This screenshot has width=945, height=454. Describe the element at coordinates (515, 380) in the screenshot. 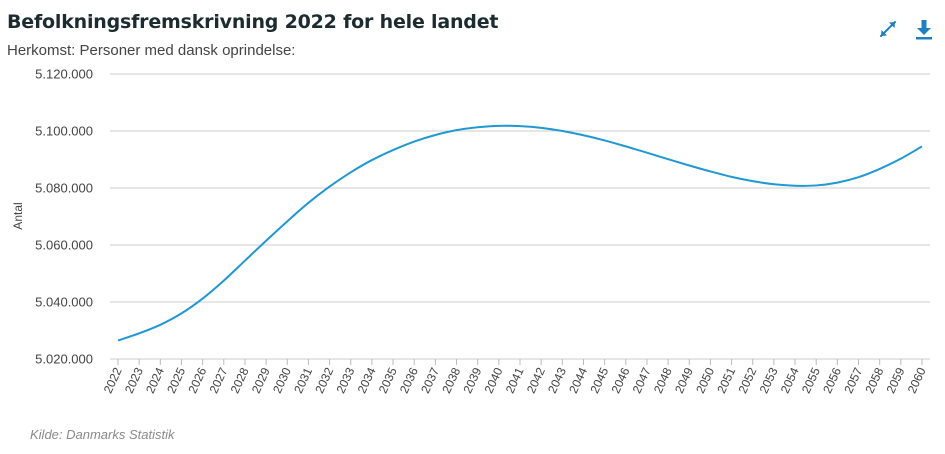

I see `x-tick-label: 2041` at that location.